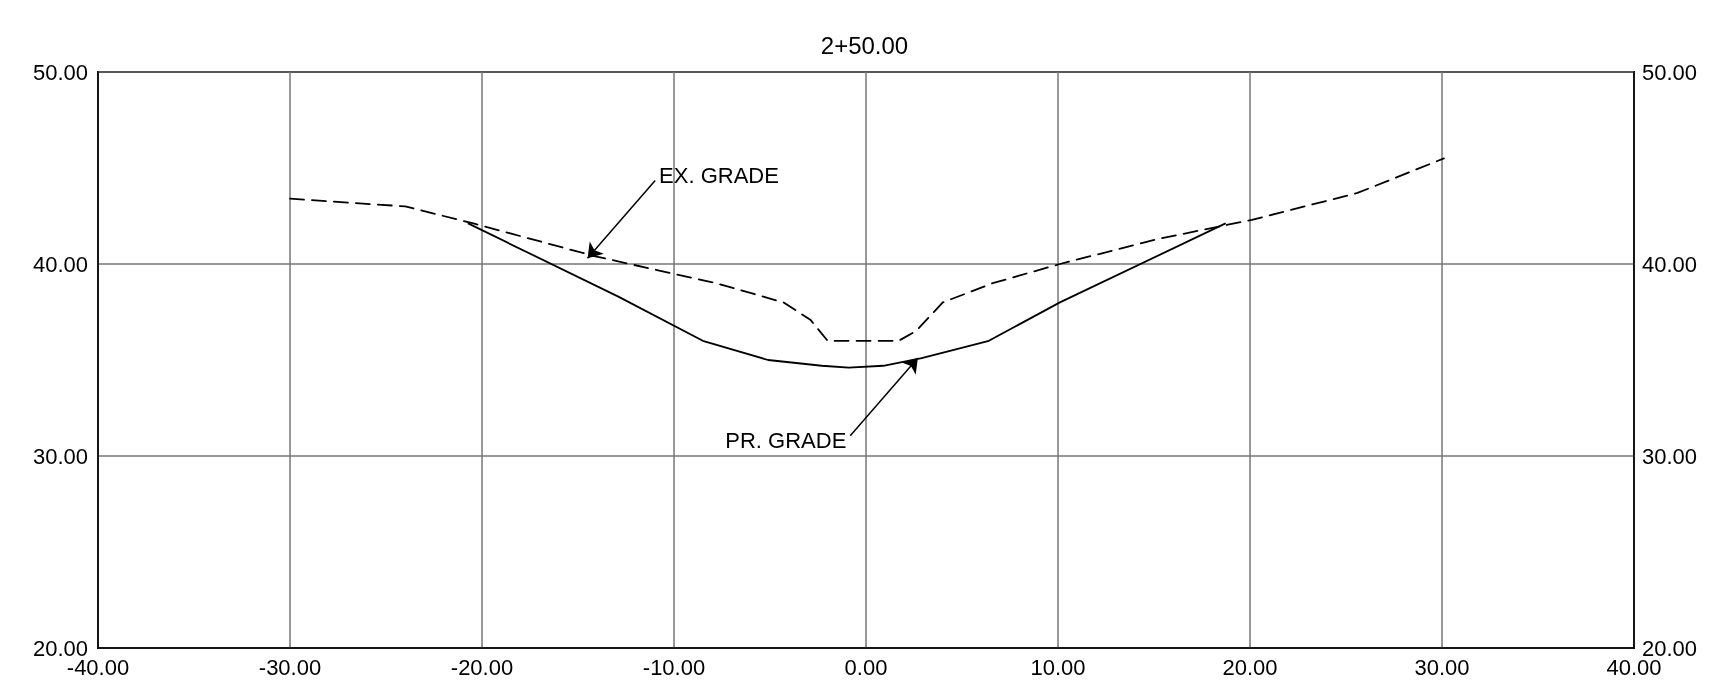 The height and width of the screenshot is (691, 1729). Describe the element at coordinates (866, 667) in the screenshot. I see `x-tick-label: 0.00` at that location.